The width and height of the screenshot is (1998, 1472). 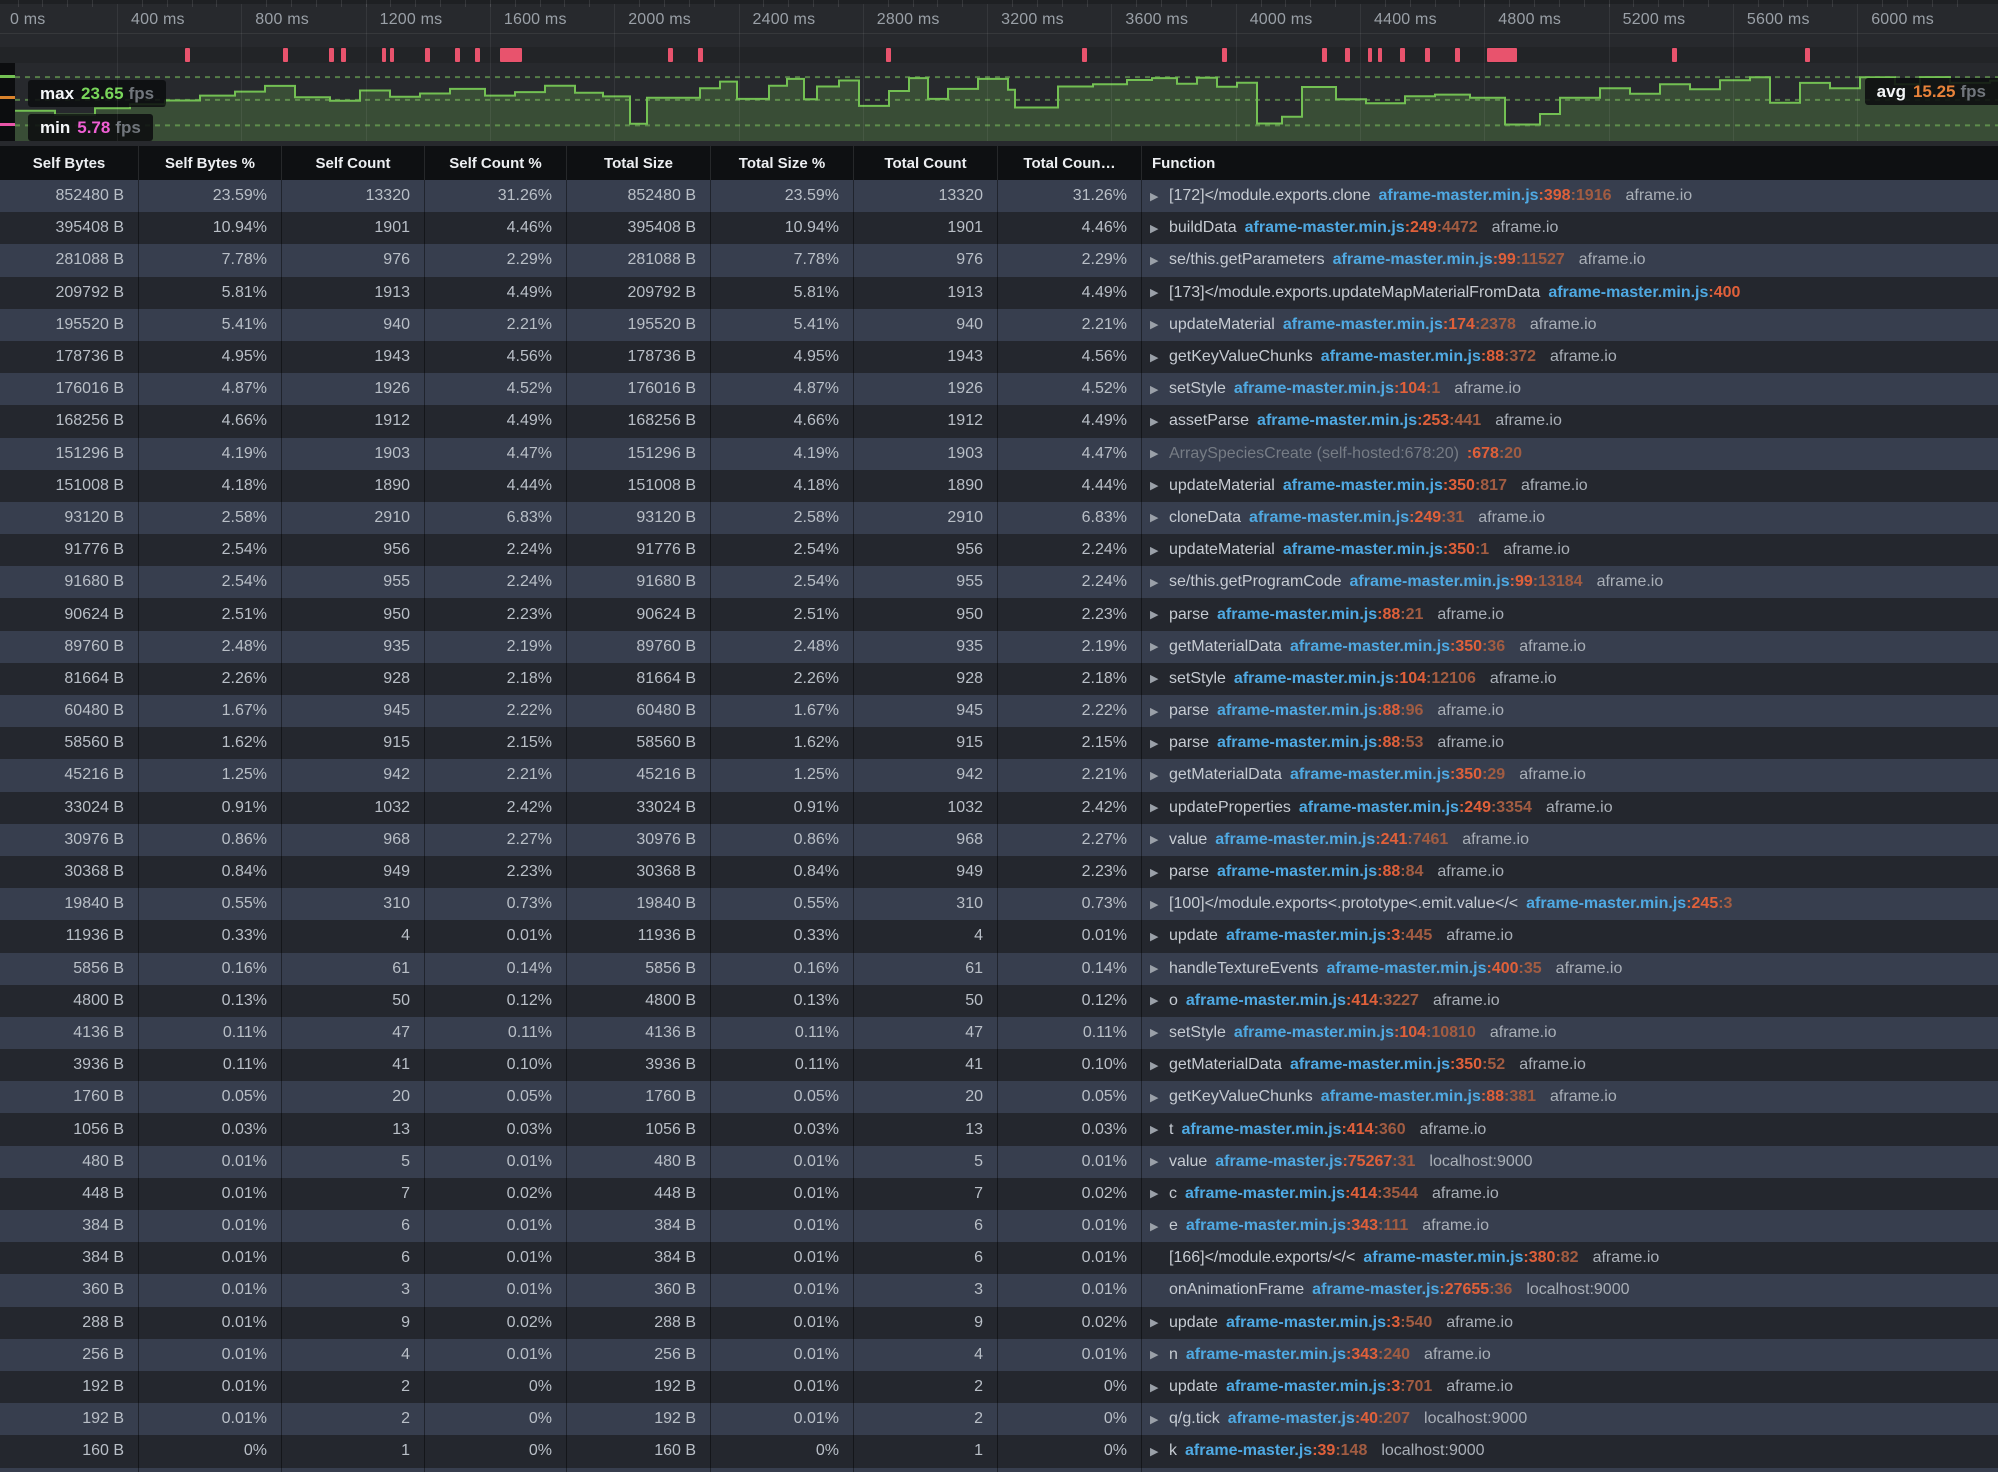 I want to click on source-link: aframe-master.min.js:99:11527, so click(x=1449, y=260).